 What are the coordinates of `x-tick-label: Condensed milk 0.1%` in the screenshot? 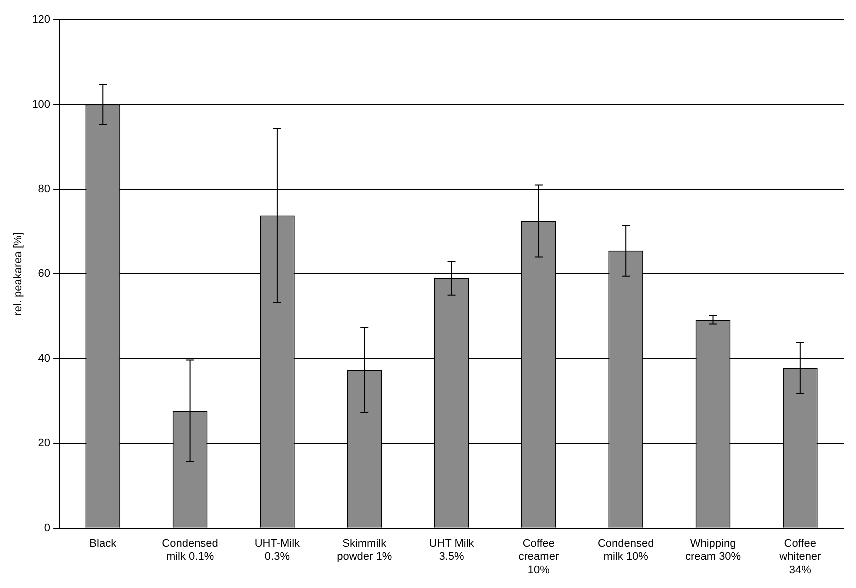 It's located at (190, 551).